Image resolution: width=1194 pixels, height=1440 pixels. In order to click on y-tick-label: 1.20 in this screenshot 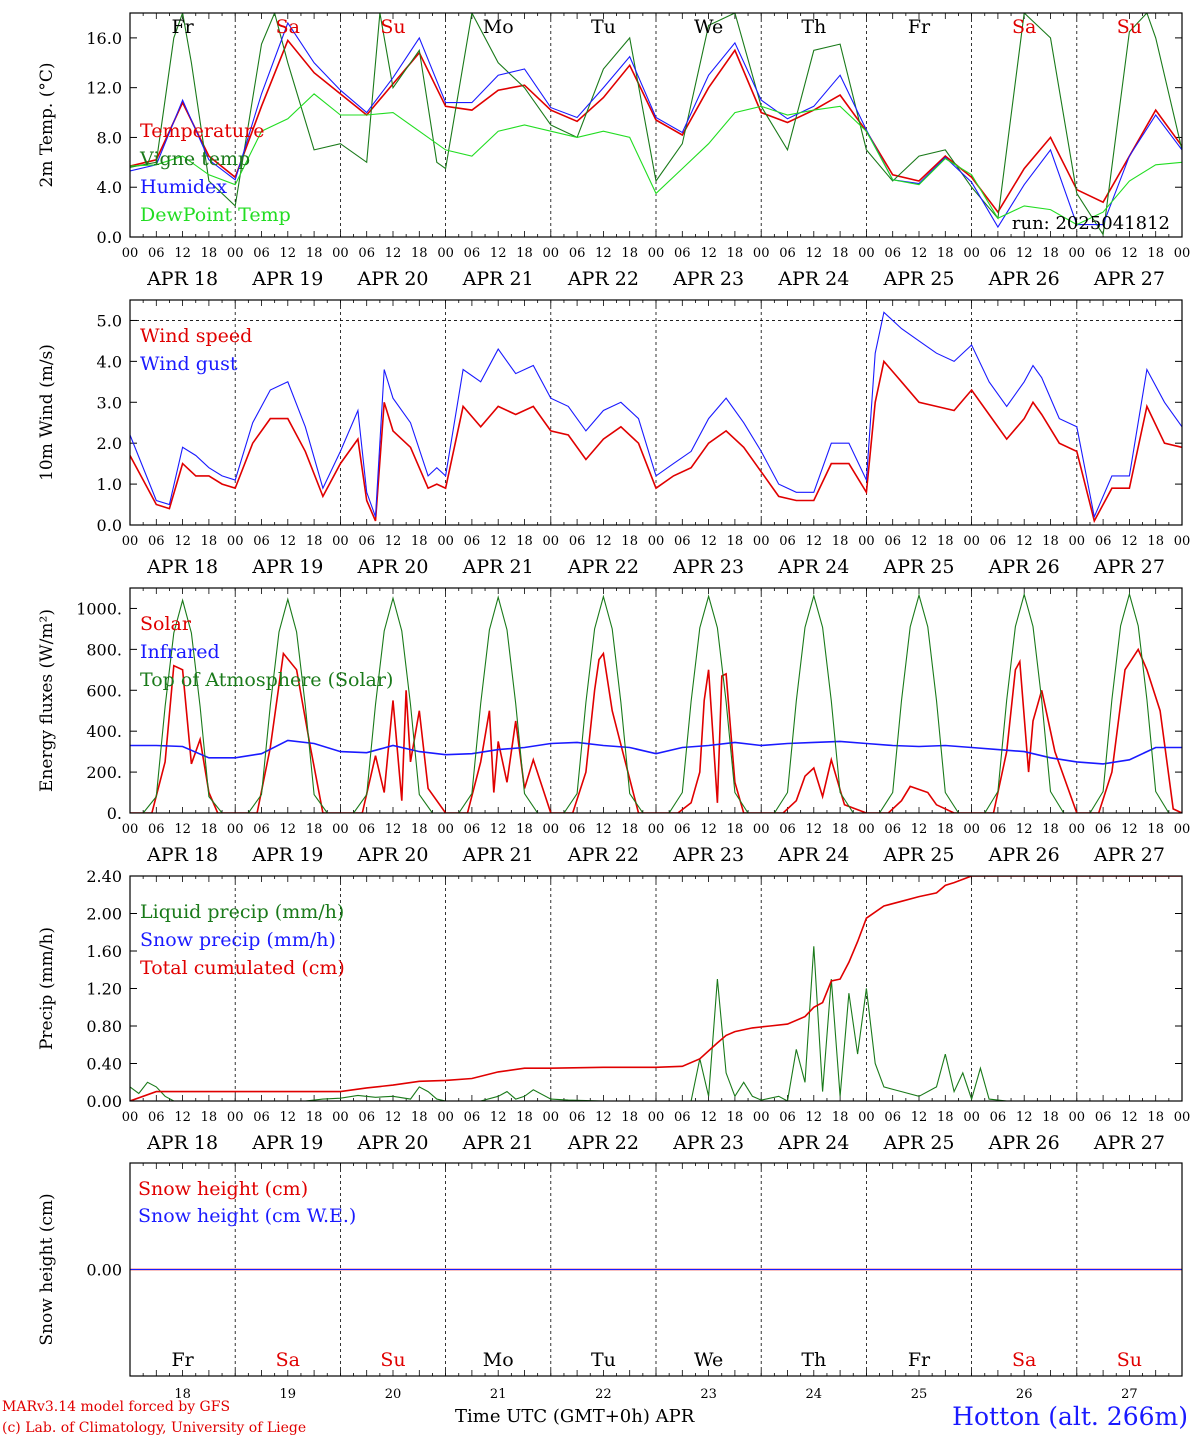, I will do `click(104, 989)`.